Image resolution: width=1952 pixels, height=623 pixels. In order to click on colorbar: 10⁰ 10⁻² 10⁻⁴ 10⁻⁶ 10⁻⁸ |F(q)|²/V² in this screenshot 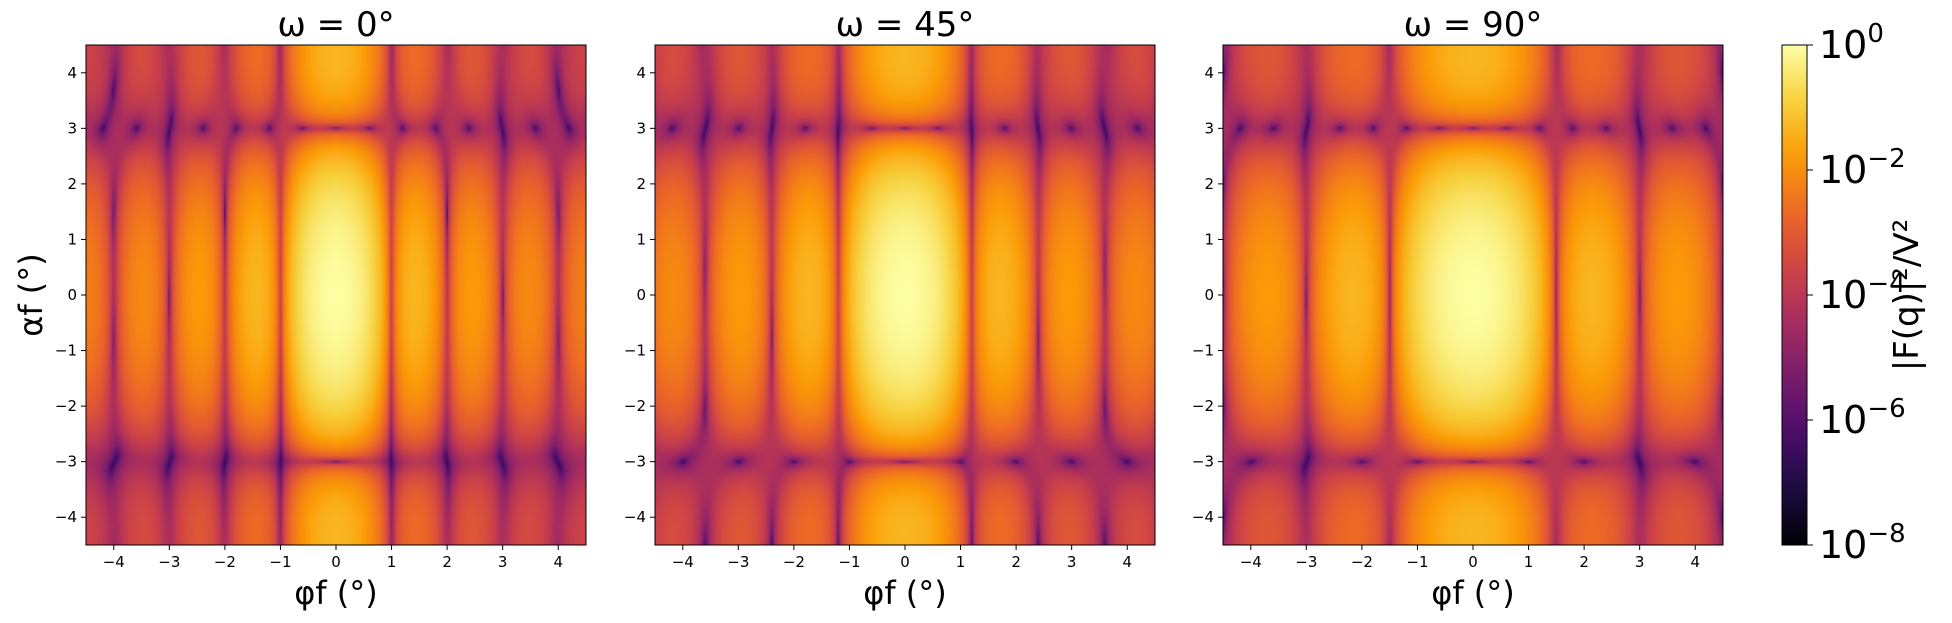, I will do `click(1854, 293)`.